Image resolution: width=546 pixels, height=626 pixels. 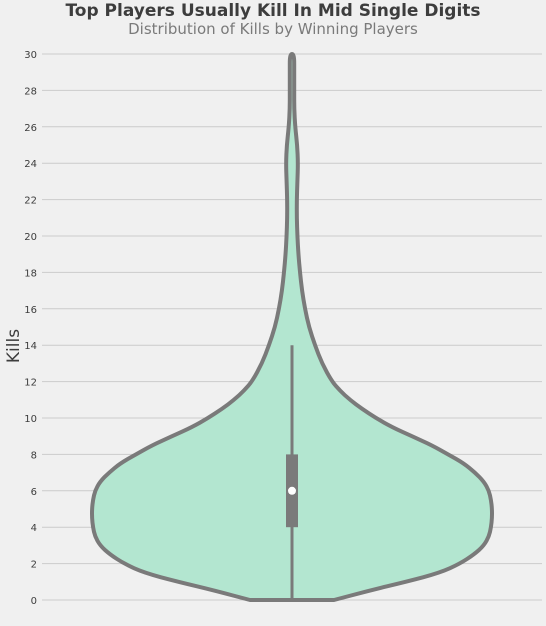 I want to click on y-tick-label-0: 0, so click(x=34, y=601).